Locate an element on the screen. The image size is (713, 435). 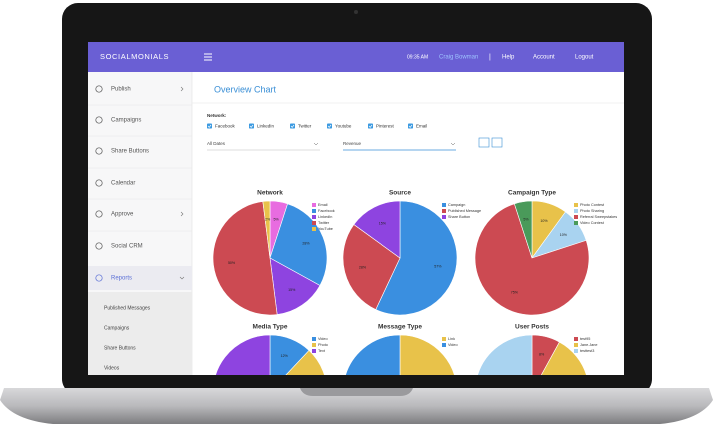
legend-label: Link is located at coordinates (451, 339).